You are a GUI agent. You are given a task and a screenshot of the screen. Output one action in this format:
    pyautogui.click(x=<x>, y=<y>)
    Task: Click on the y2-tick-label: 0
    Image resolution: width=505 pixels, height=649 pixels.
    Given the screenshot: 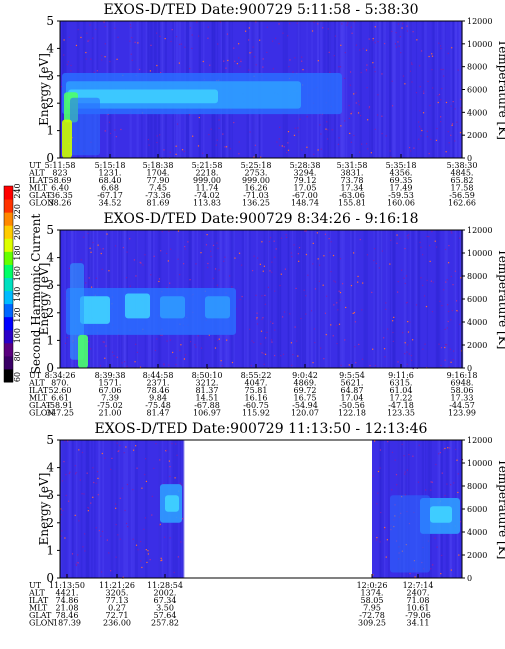 What is the action you would take?
    pyautogui.click(x=469, y=578)
    